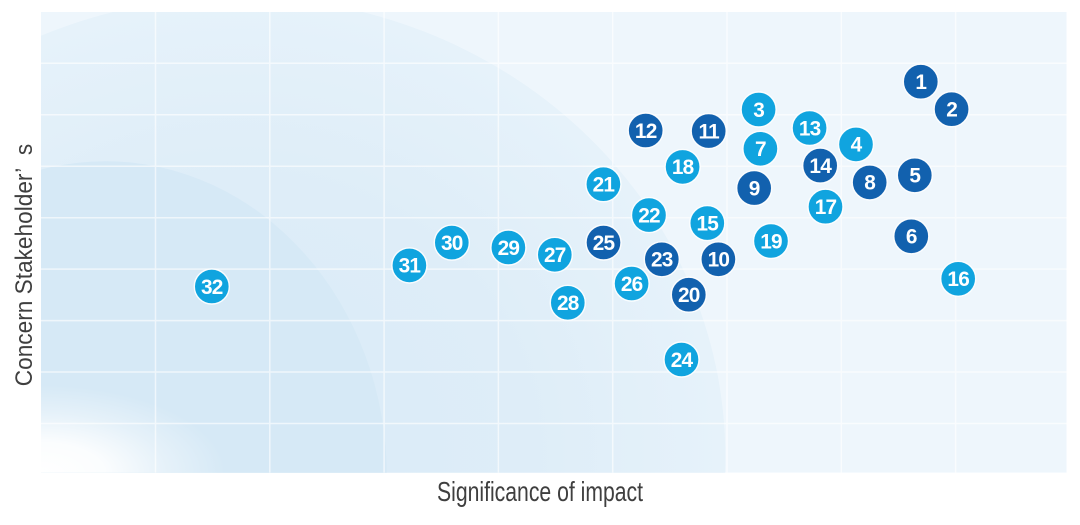 This screenshot has width=1080, height=525. I want to click on svg-text: 16, so click(958, 279).